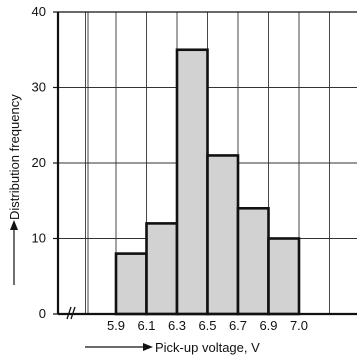 The height and width of the screenshot is (363, 357). What do you see at coordinates (14, 225) in the screenshot?
I see `y-axis-arrowhead-icon` at bounding box center [14, 225].